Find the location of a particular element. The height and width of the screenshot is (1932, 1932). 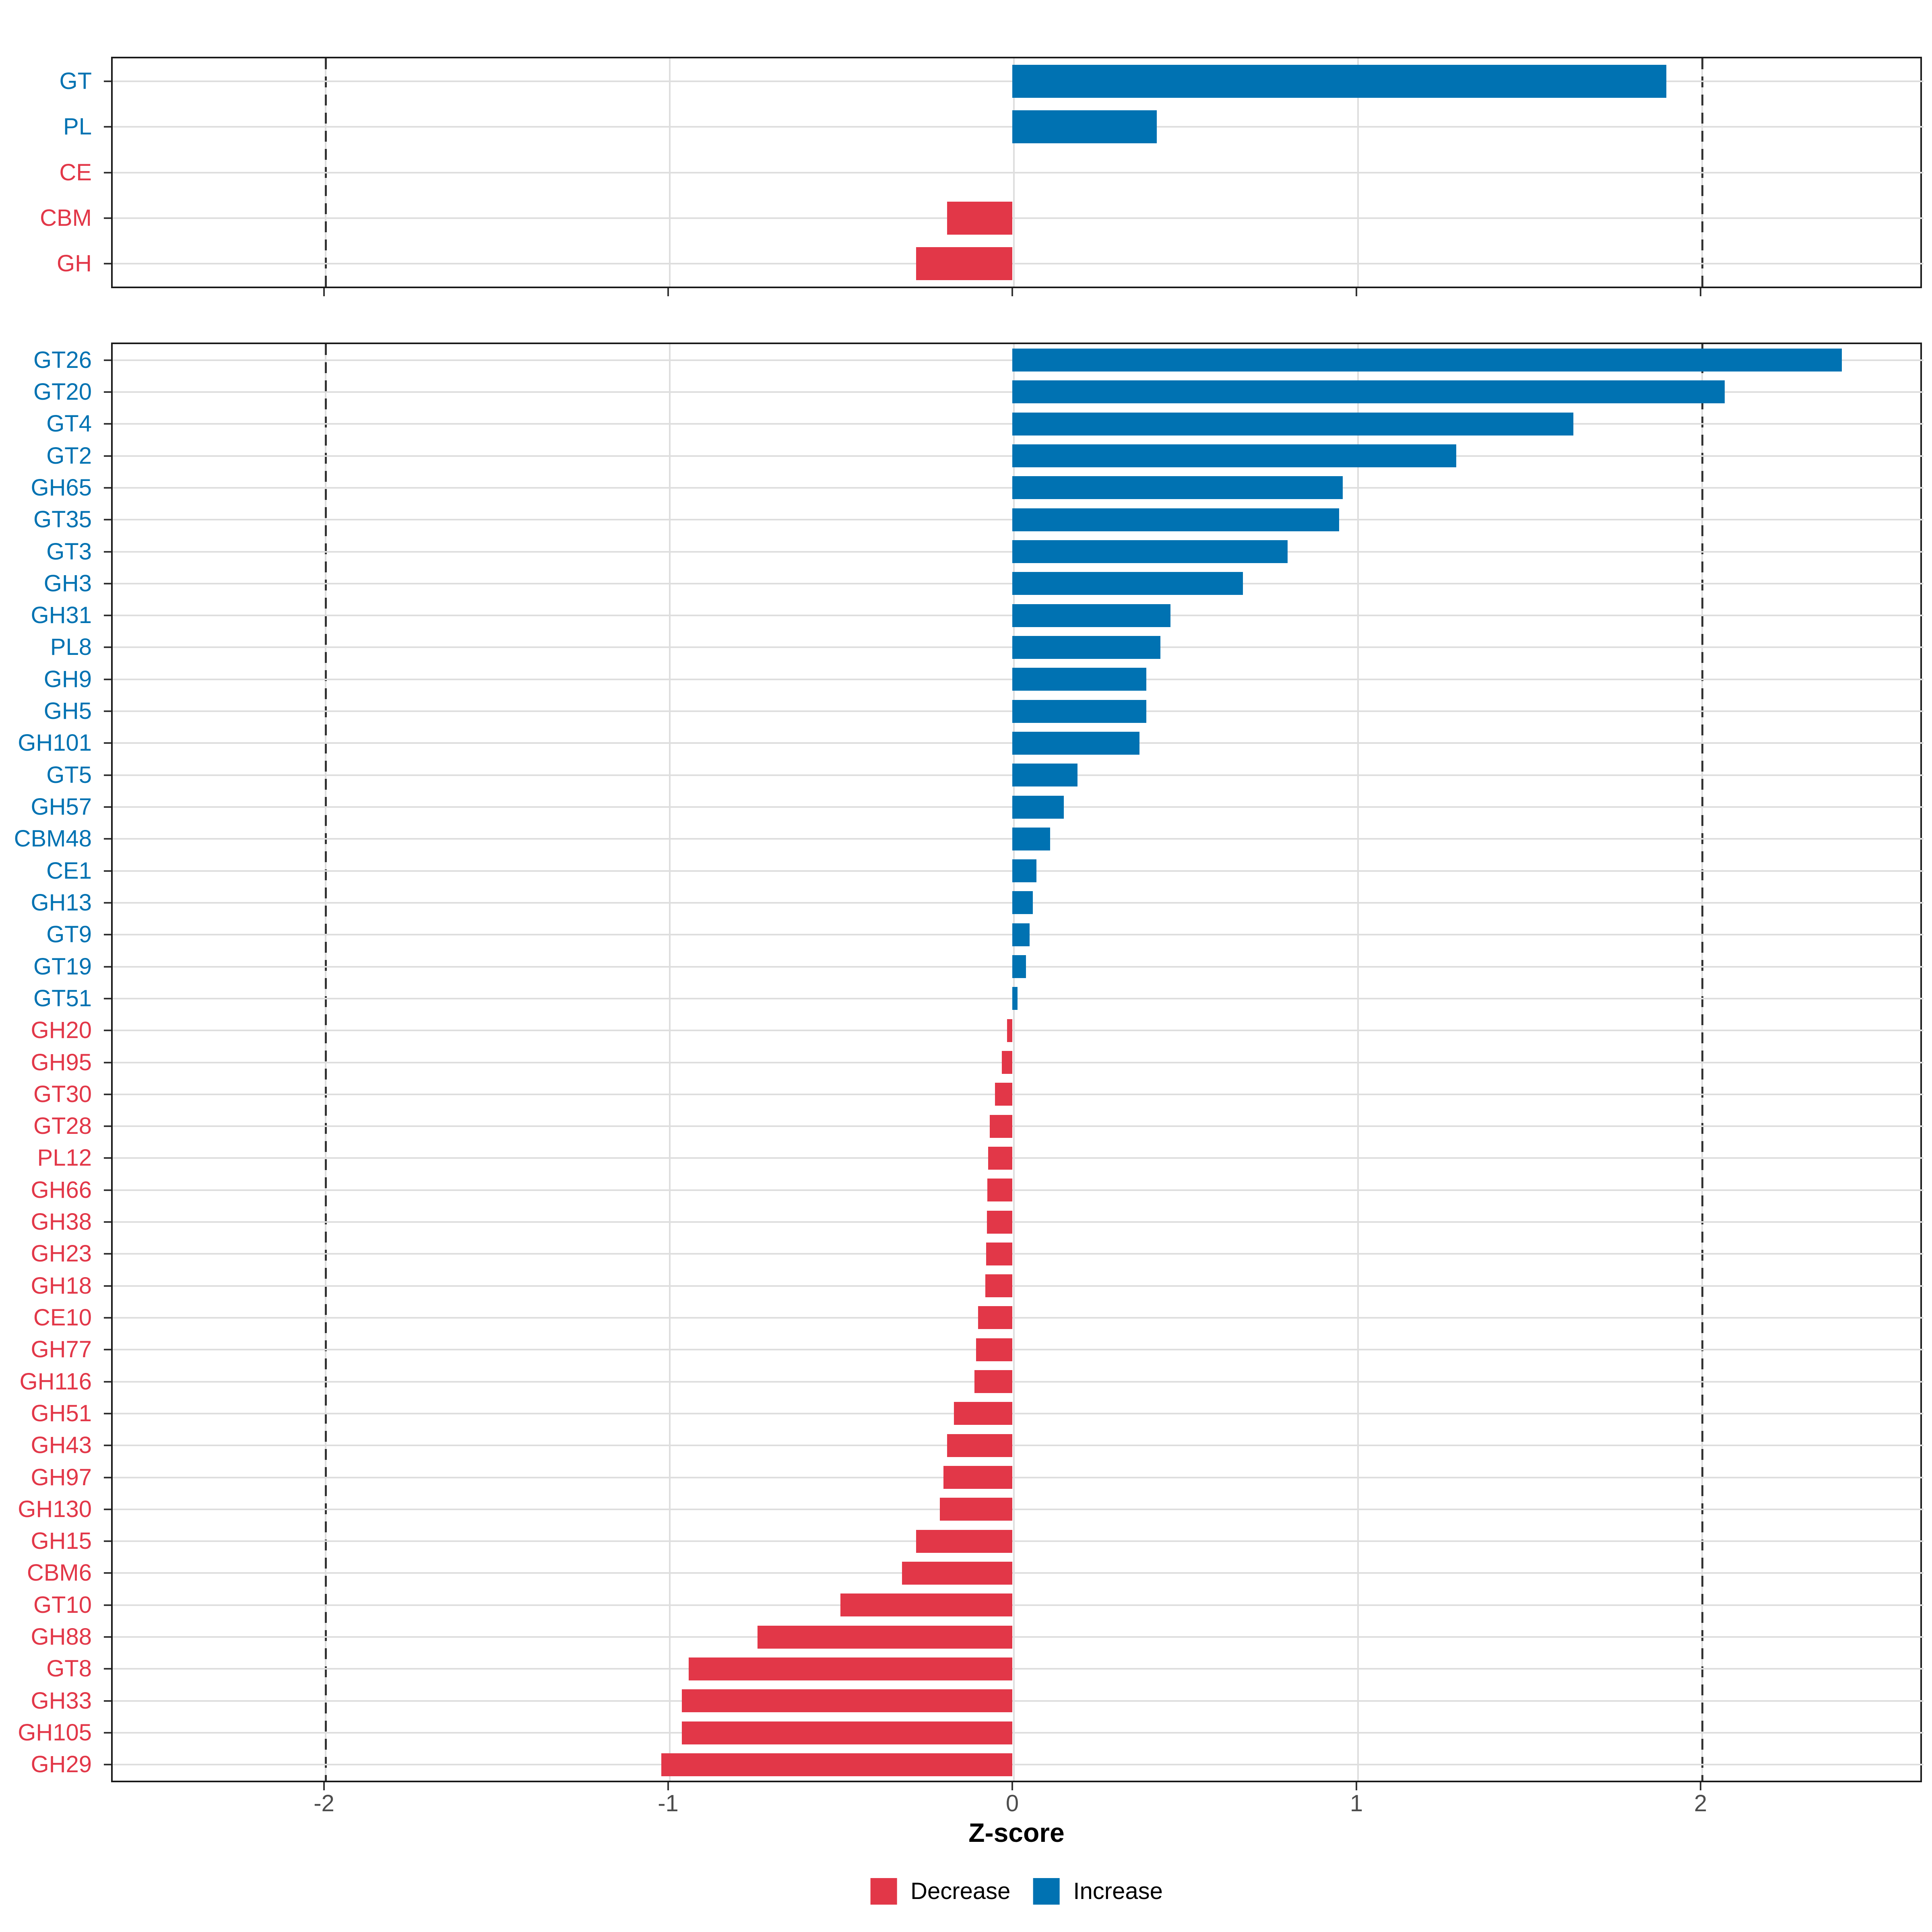

category-label: PL is located at coordinates (77, 127).